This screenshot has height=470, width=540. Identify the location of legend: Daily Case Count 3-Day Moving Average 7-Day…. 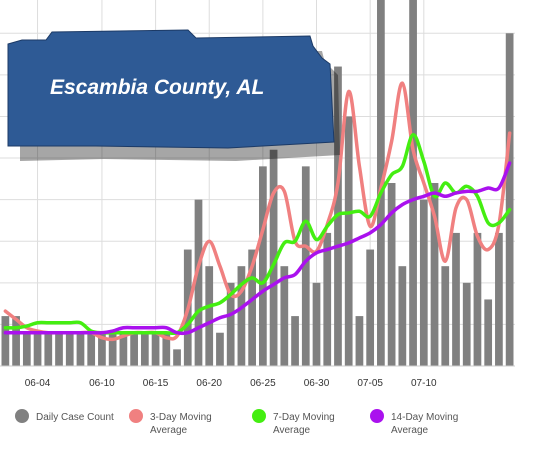
(236, 422).